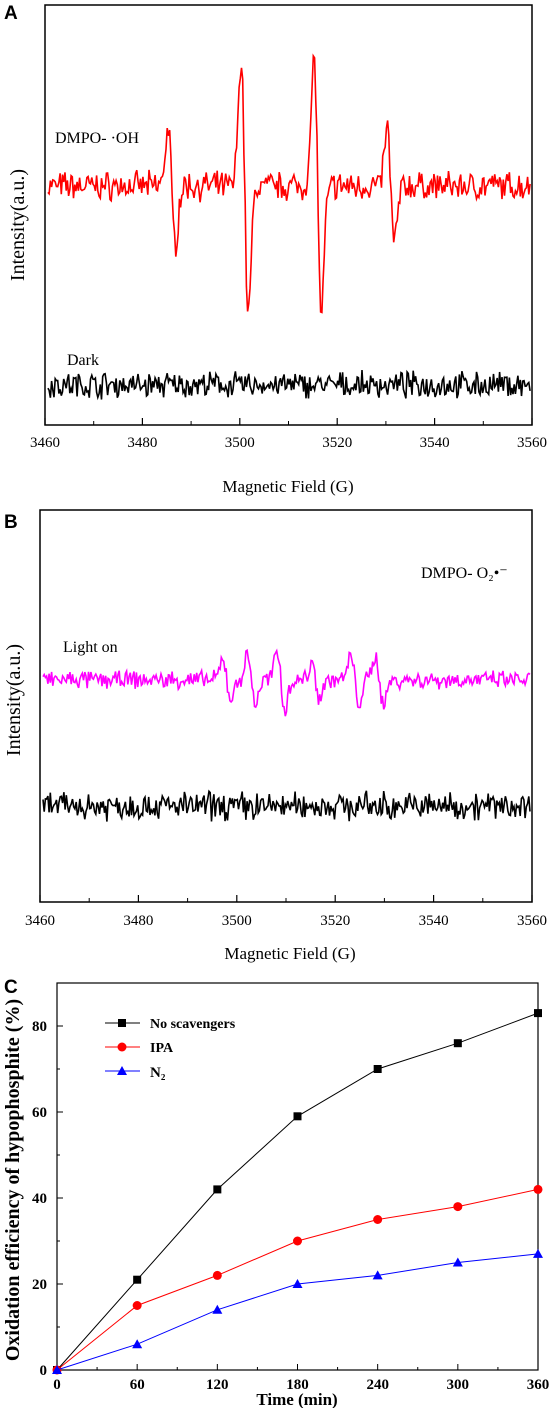 The image size is (553, 1408). What do you see at coordinates (57, 1385) in the screenshot?
I see `panel-c-x-tick-label-0: 0` at bounding box center [57, 1385].